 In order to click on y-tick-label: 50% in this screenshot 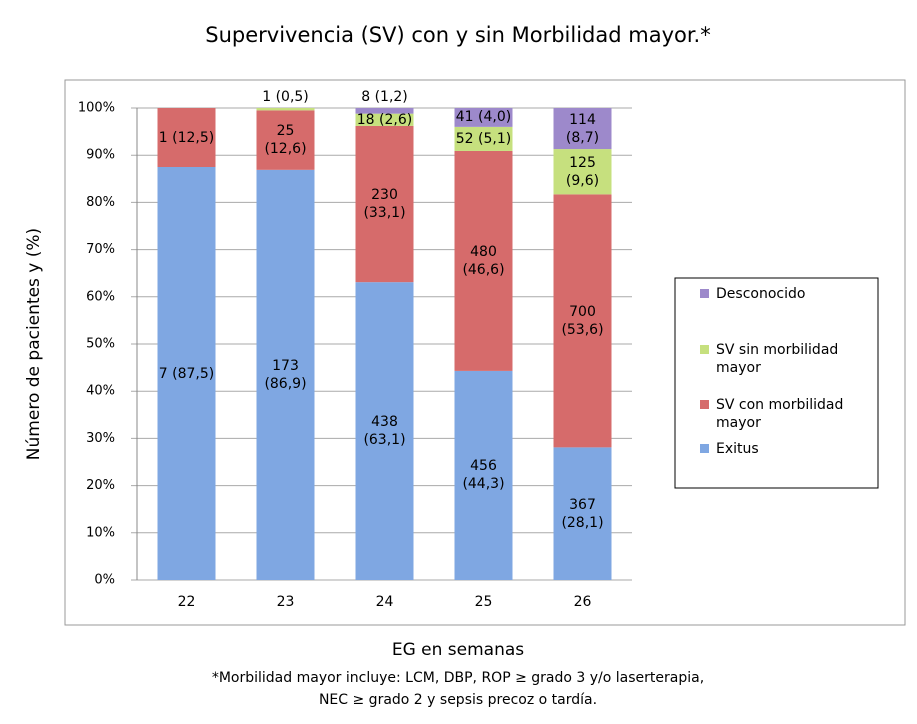, I will do `click(100, 344)`.